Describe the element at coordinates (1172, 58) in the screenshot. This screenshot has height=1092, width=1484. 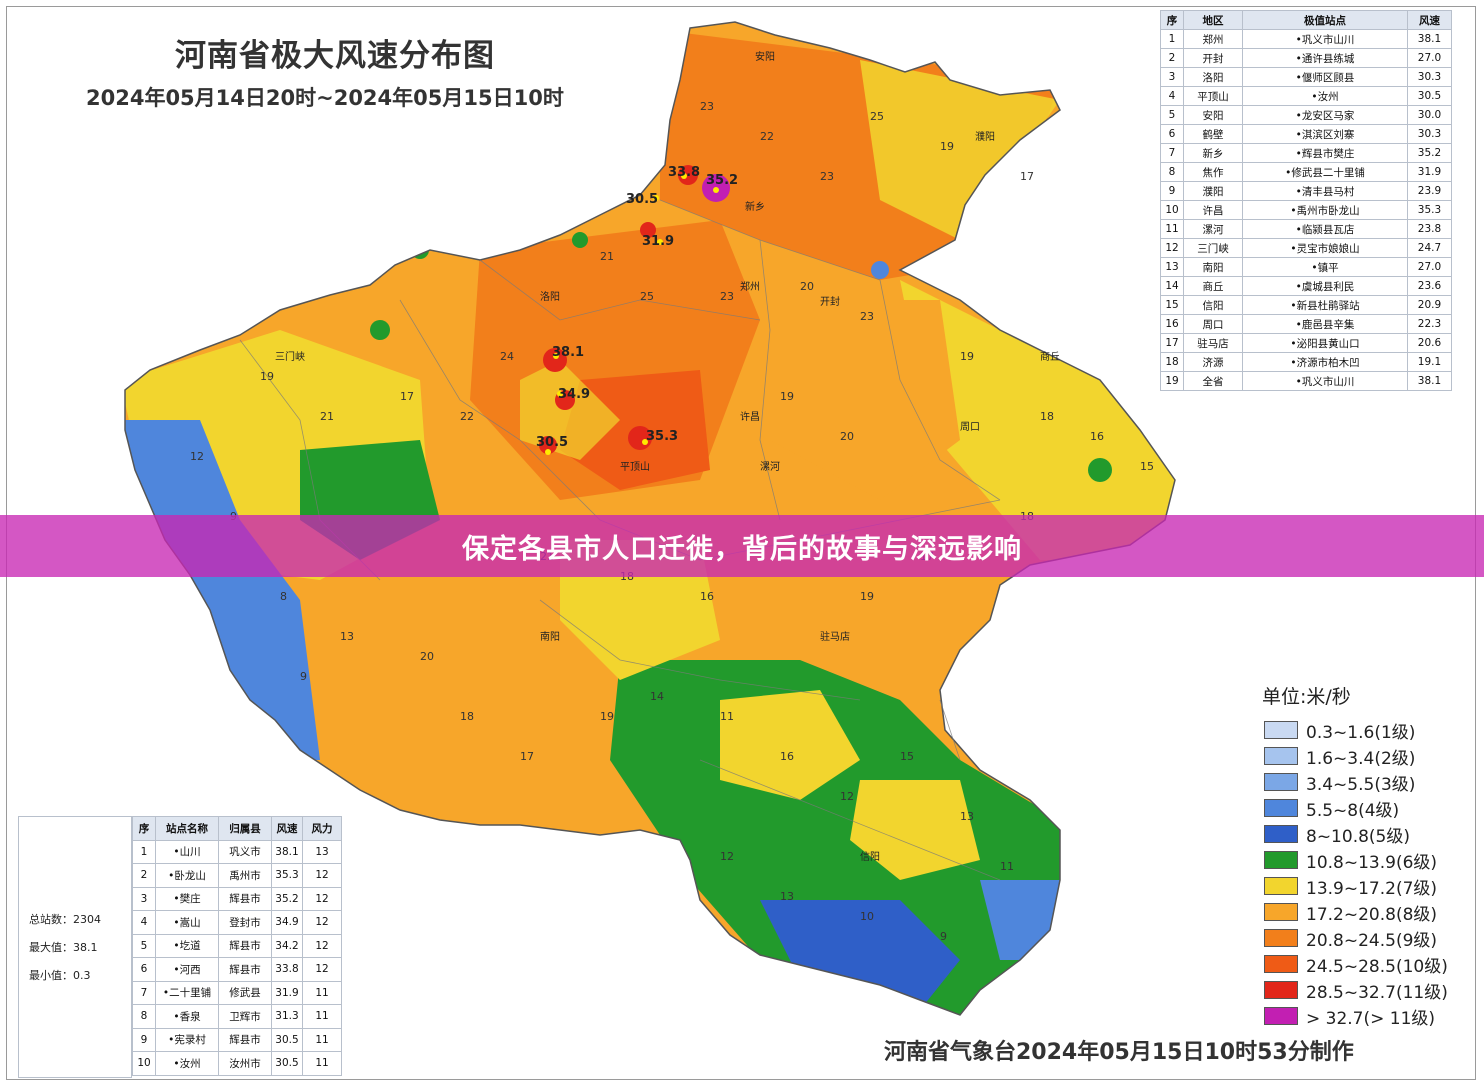
I see `cell-index: 2` at that location.